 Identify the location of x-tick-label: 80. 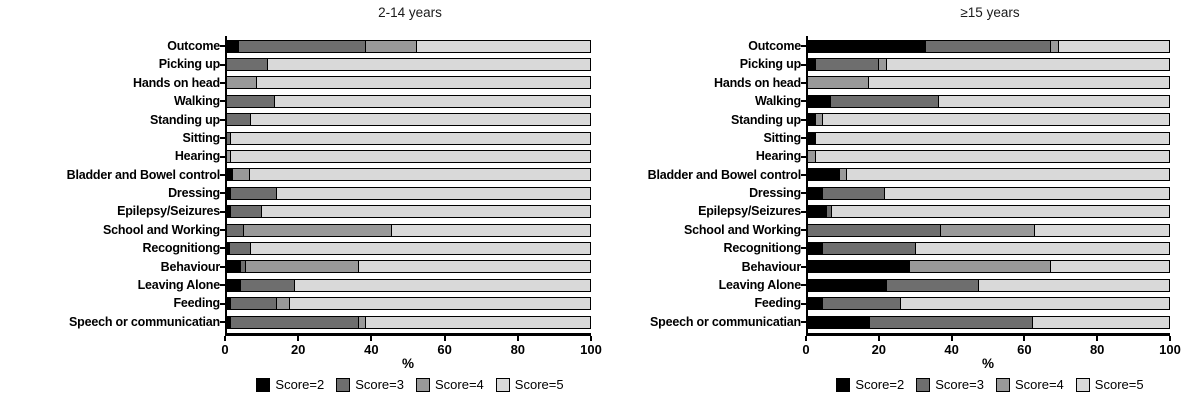
(518, 349).